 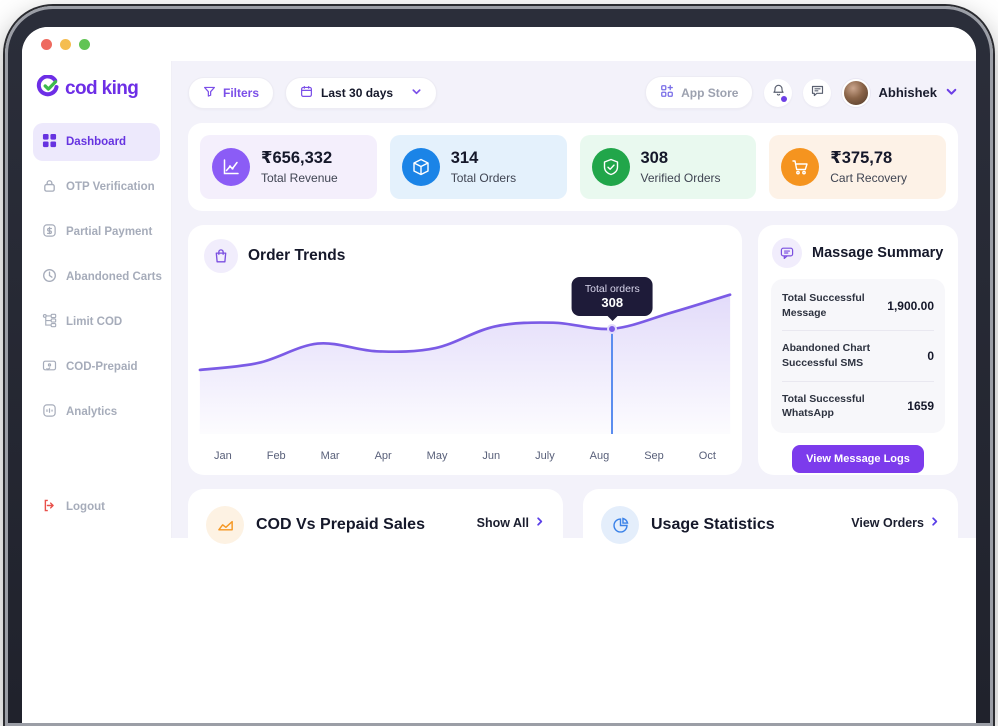 What do you see at coordinates (800, 167) in the screenshot?
I see `cart-icon` at bounding box center [800, 167].